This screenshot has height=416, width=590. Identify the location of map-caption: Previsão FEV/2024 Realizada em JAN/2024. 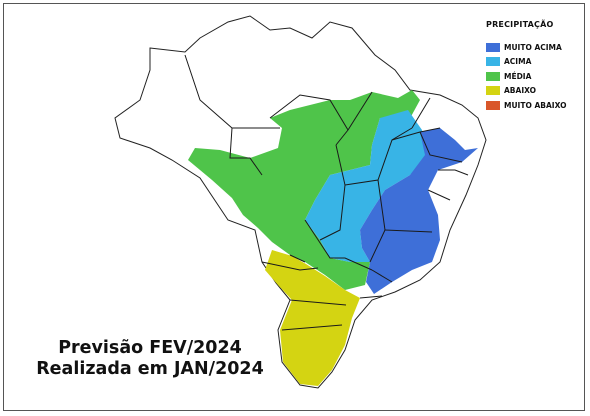
(150, 359).